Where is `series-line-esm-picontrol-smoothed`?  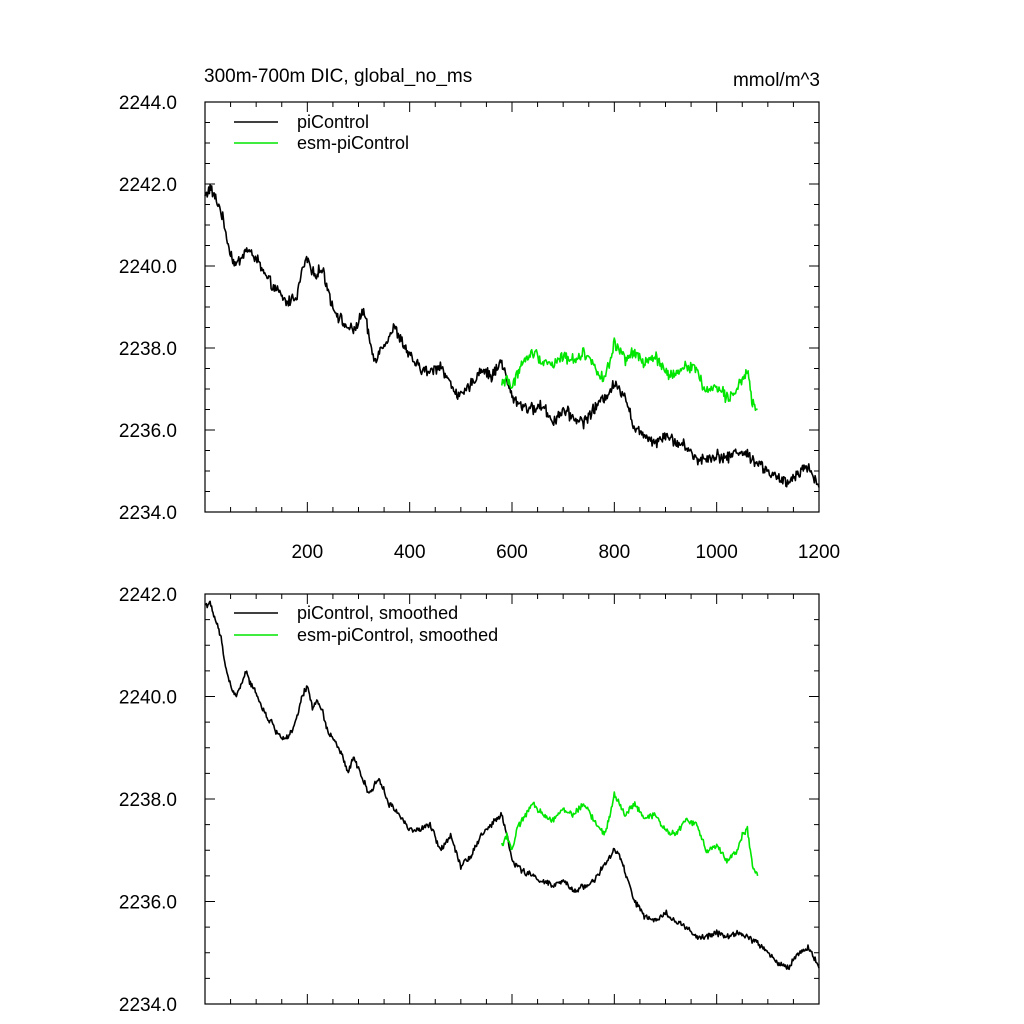
series-line-esm-picontrol-smoothed is located at coordinates (630, 834).